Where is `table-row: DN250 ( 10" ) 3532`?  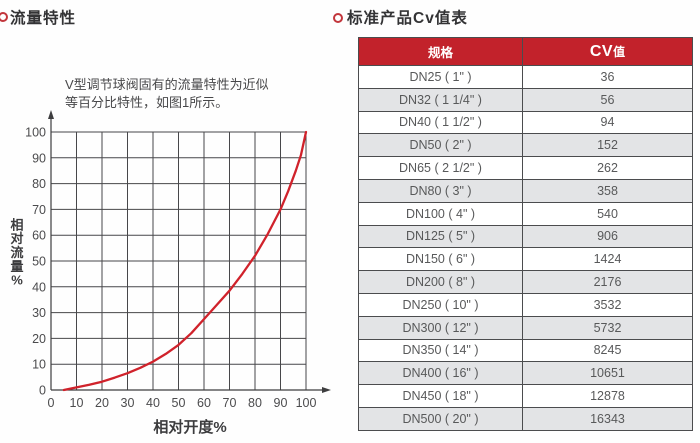
table-row: DN250 ( 10" ) 3532 is located at coordinates (525, 304).